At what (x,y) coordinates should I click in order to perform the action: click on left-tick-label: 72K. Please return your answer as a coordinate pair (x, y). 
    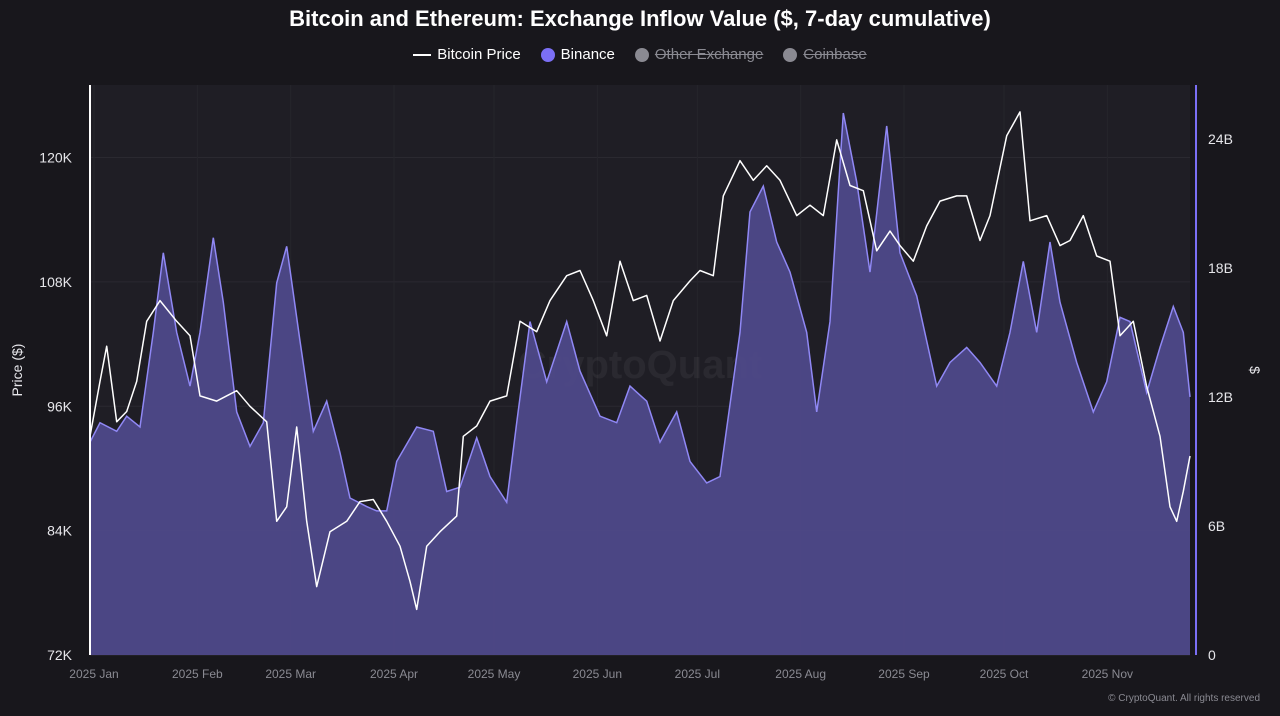
    Looking at the image, I should click on (60, 655).